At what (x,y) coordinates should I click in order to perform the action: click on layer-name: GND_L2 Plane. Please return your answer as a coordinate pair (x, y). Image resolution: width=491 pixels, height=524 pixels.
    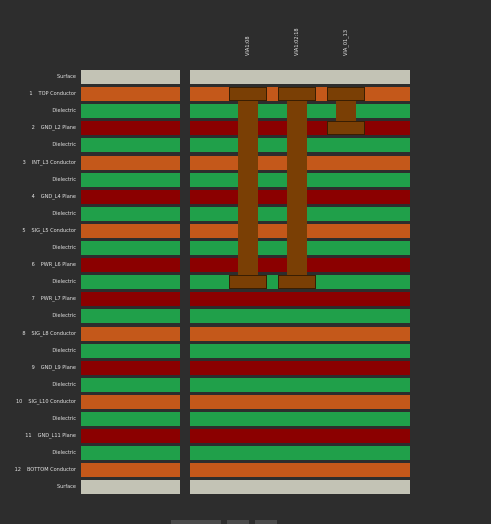
    Looking at the image, I should click on (58, 128).